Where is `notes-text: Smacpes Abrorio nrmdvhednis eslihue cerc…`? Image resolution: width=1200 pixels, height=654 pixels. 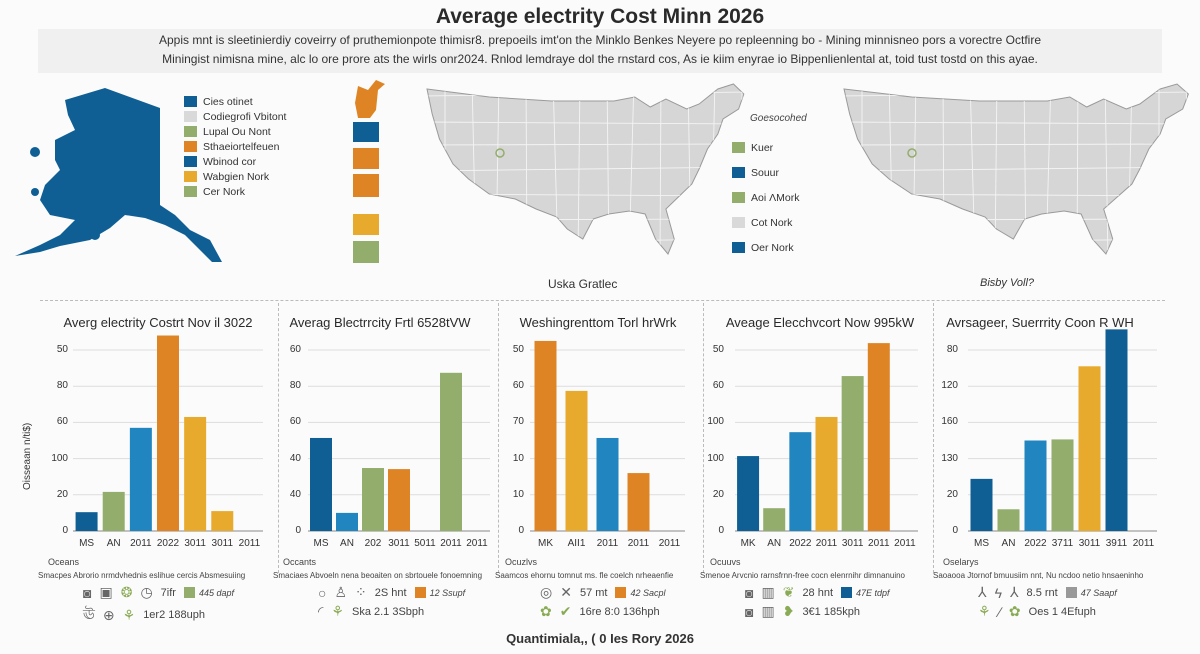
notes-text: Smacpes Abrorio nrmdvhednis eslihue cerc… is located at coordinates (142, 575).